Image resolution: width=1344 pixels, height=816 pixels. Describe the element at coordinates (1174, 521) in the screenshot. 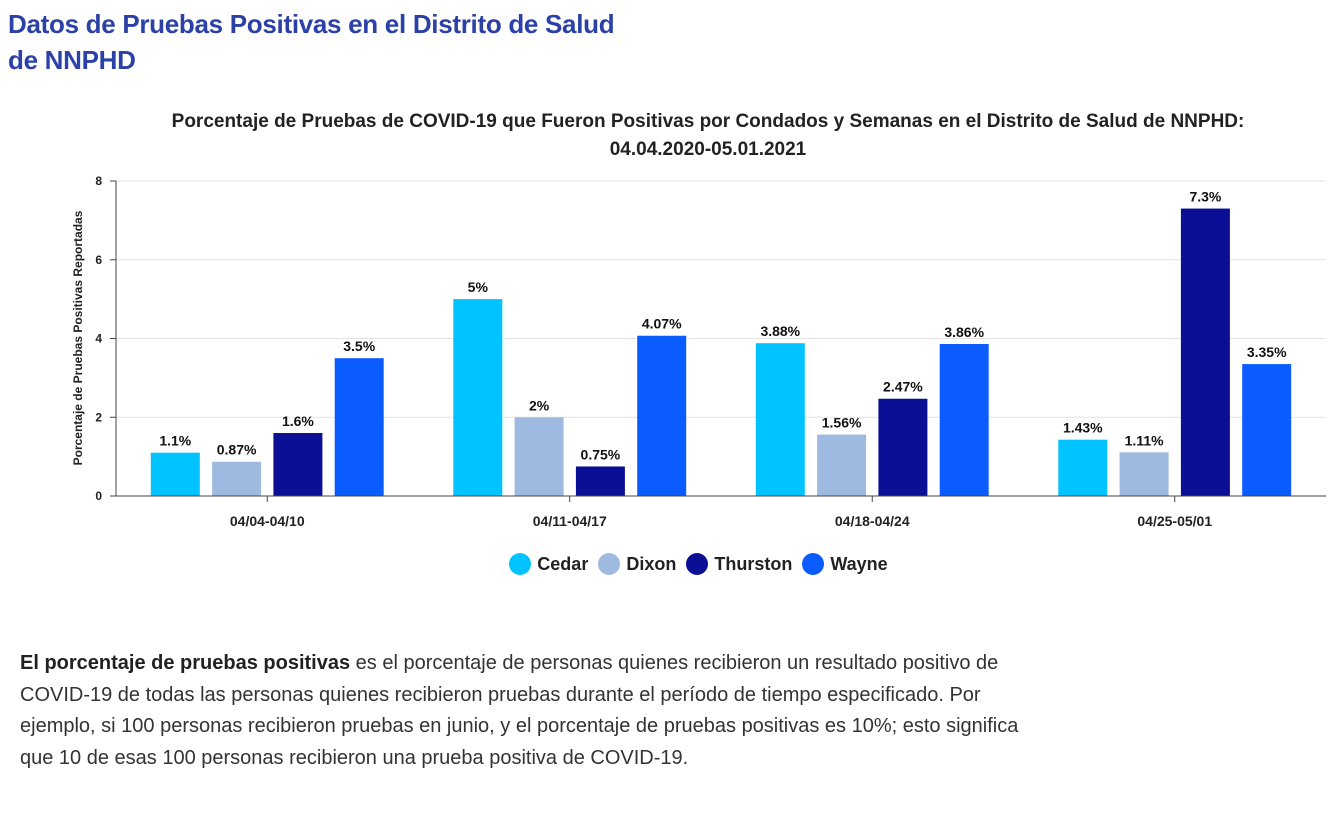

I see `x-tick-label: 04/25-05/01` at that location.